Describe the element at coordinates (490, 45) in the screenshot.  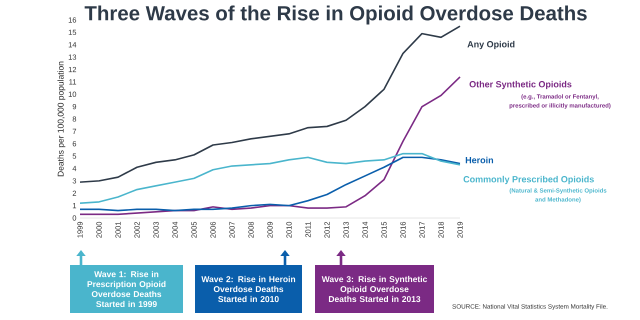
I see `series-label: Any Opioid` at that location.